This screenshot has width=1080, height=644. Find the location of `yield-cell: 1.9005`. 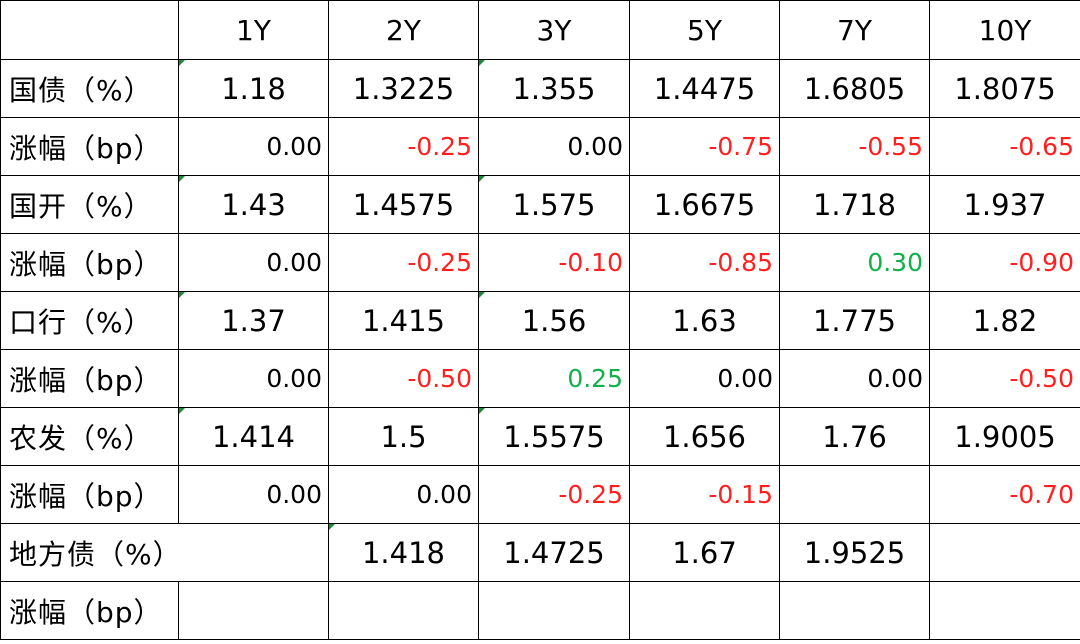

yield-cell: 1.9005 is located at coordinates (1004, 436).